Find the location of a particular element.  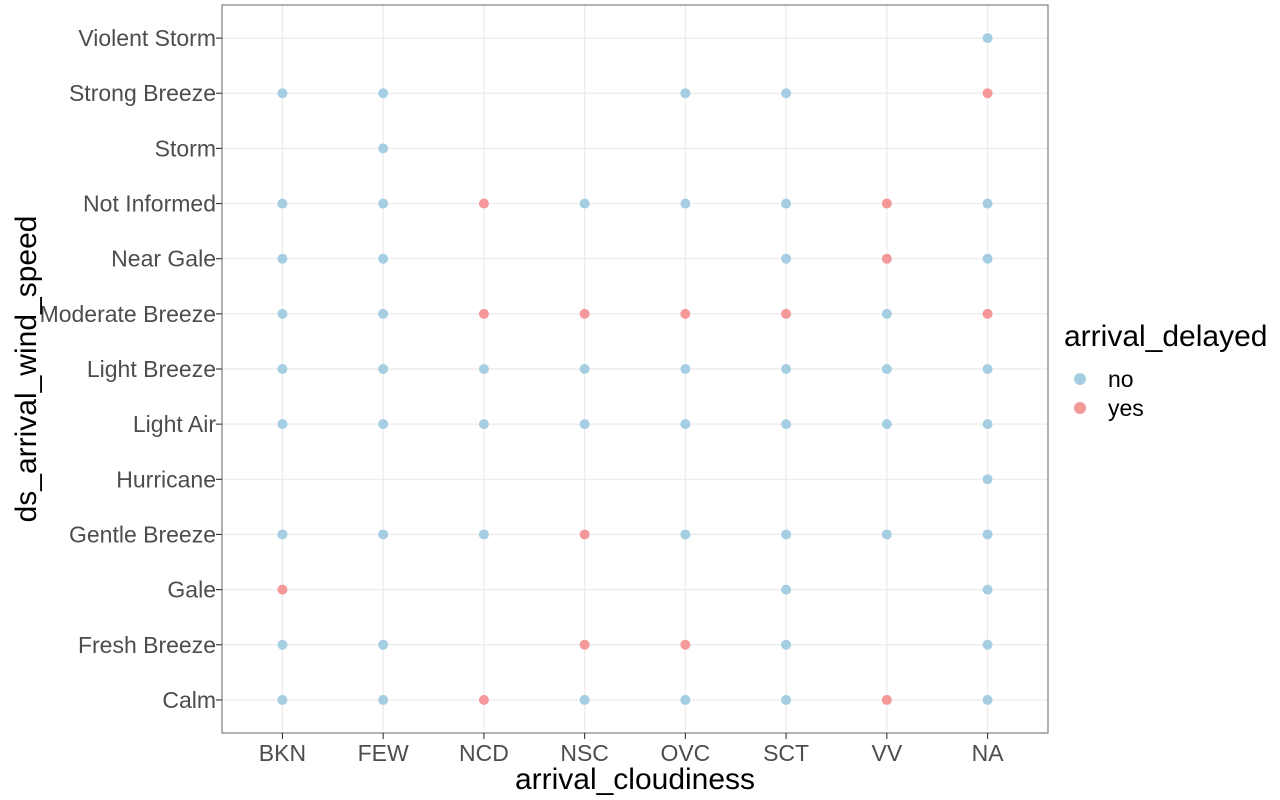

y-tick-label: Strong Breeze is located at coordinates (142, 93).